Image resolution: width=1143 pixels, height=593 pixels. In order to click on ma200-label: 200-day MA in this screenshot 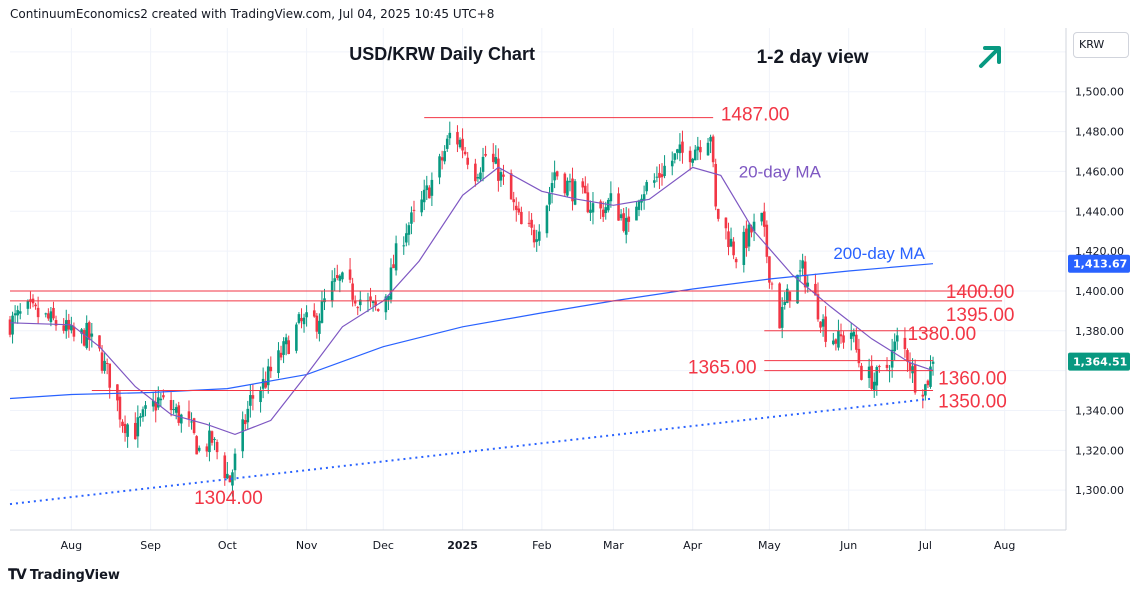, I will do `click(879, 253)`.